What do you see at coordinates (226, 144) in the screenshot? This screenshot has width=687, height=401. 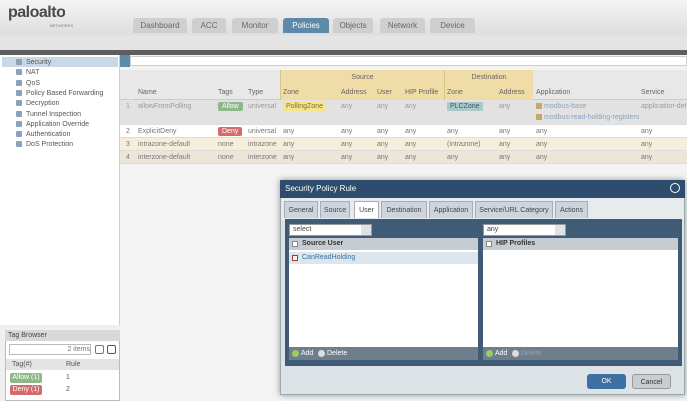 I see `cell: none` at bounding box center [226, 144].